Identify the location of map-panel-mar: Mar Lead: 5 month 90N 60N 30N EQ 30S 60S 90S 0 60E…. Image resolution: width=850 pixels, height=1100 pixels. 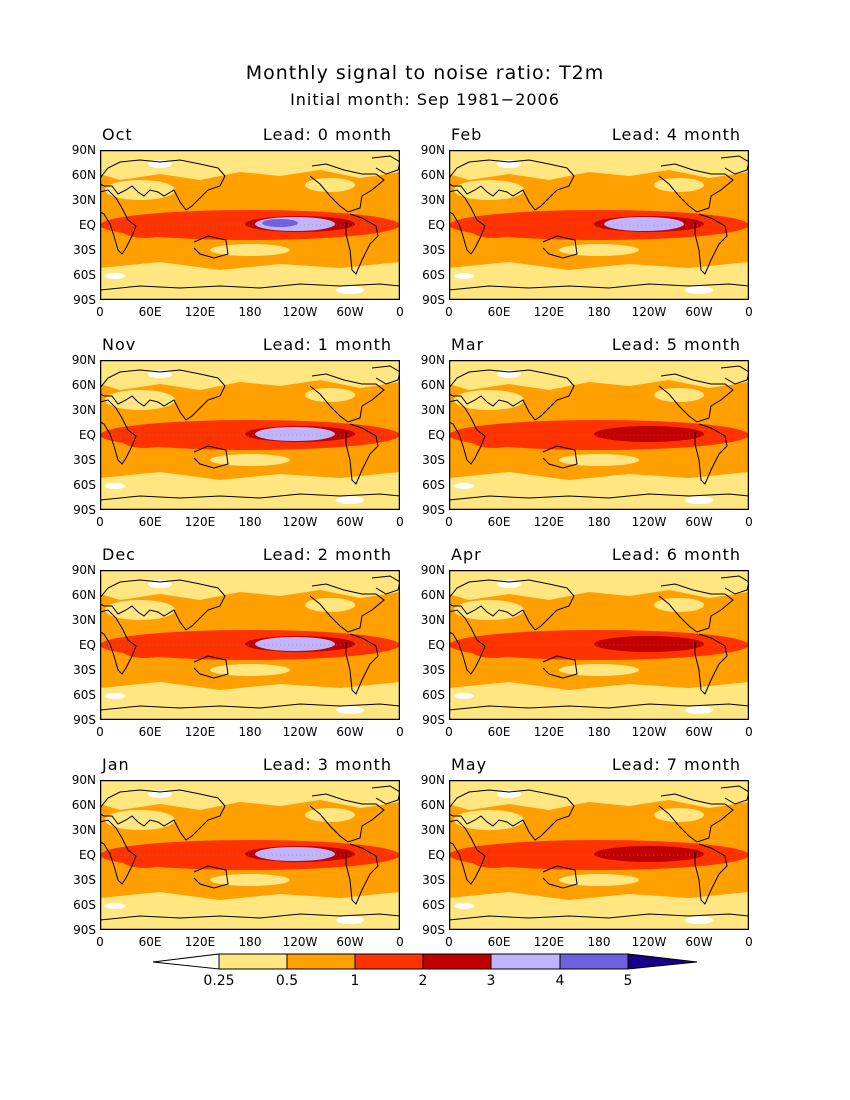
(587, 432).